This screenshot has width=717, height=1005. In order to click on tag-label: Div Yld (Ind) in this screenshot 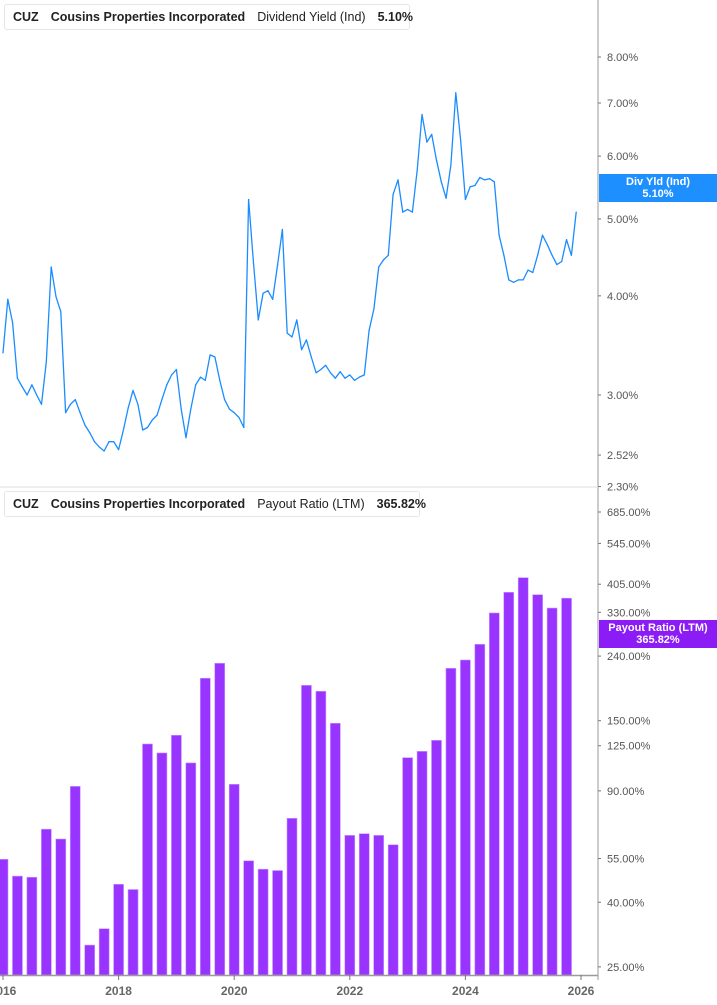, I will do `click(658, 182)`.